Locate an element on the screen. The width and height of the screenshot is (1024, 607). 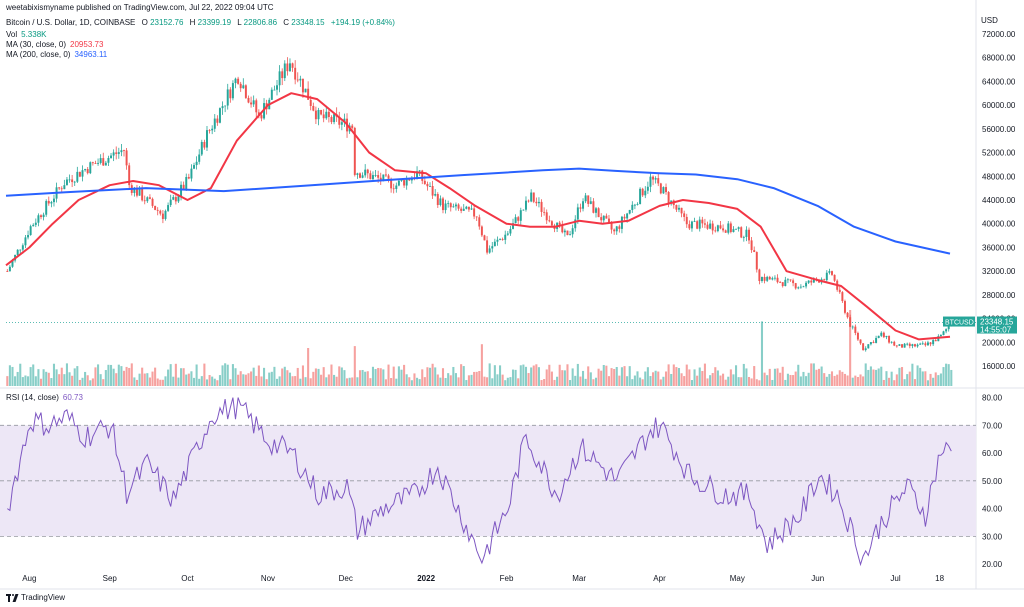
price-tag-countdown: 14:55:07 is located at coordinates (996, 330).